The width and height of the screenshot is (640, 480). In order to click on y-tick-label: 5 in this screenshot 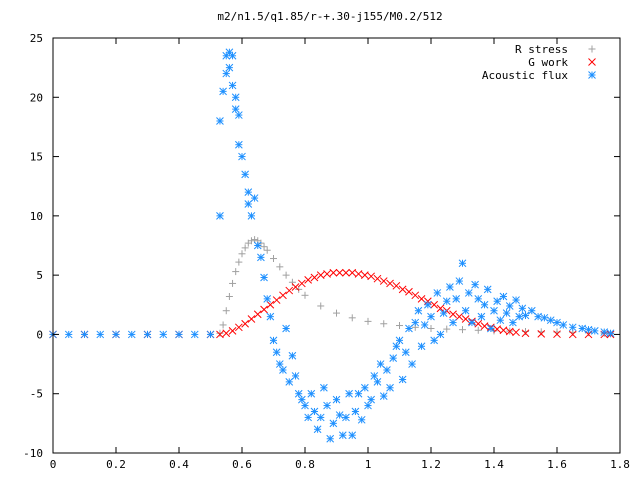, I will do `click(39, 275)`.